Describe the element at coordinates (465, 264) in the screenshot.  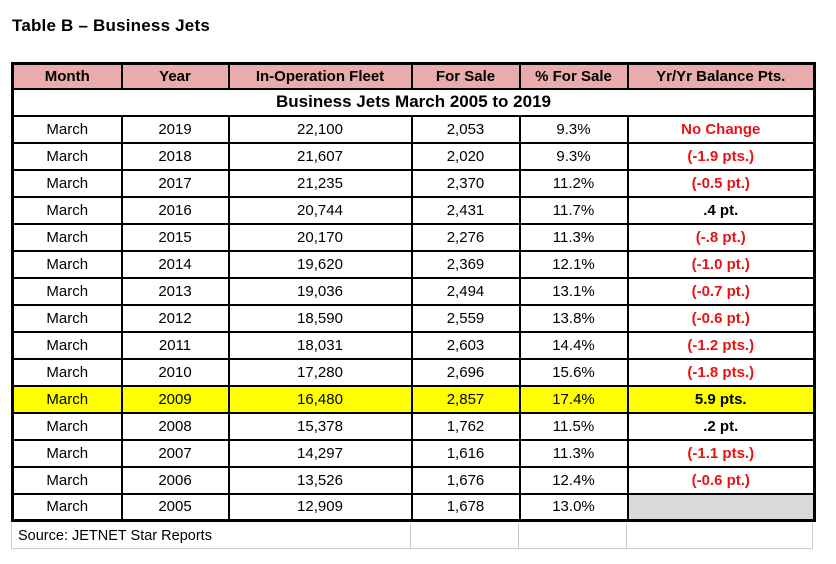
I see `cell-for-sale: 2,369` at that location.